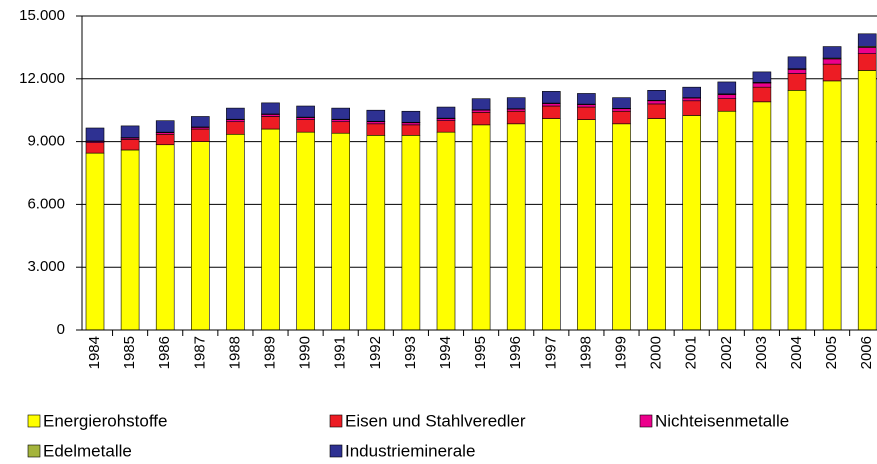 The width and height of the screenshot is (877, 464). Describe the element at coordinates (87, 450) in the screenshot. I see `legend-label: Edelmetalle` at that location.